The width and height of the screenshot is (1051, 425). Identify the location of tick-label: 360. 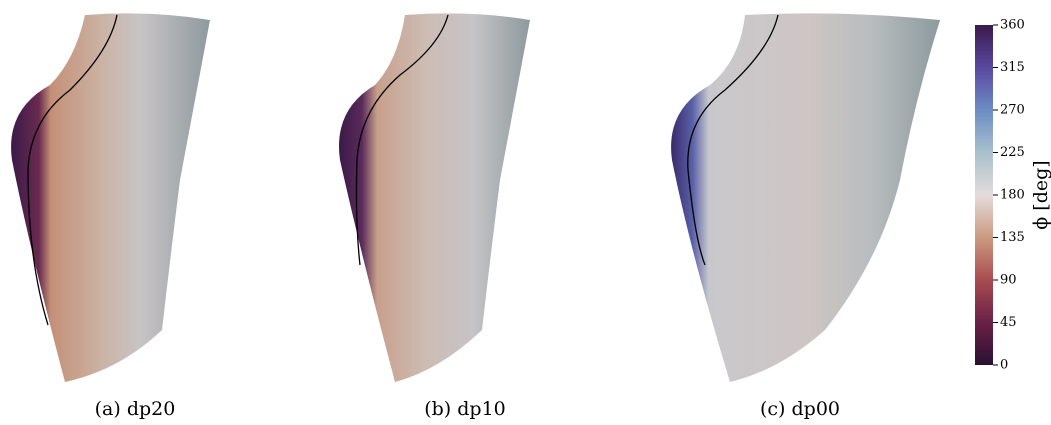
(1012, 25).